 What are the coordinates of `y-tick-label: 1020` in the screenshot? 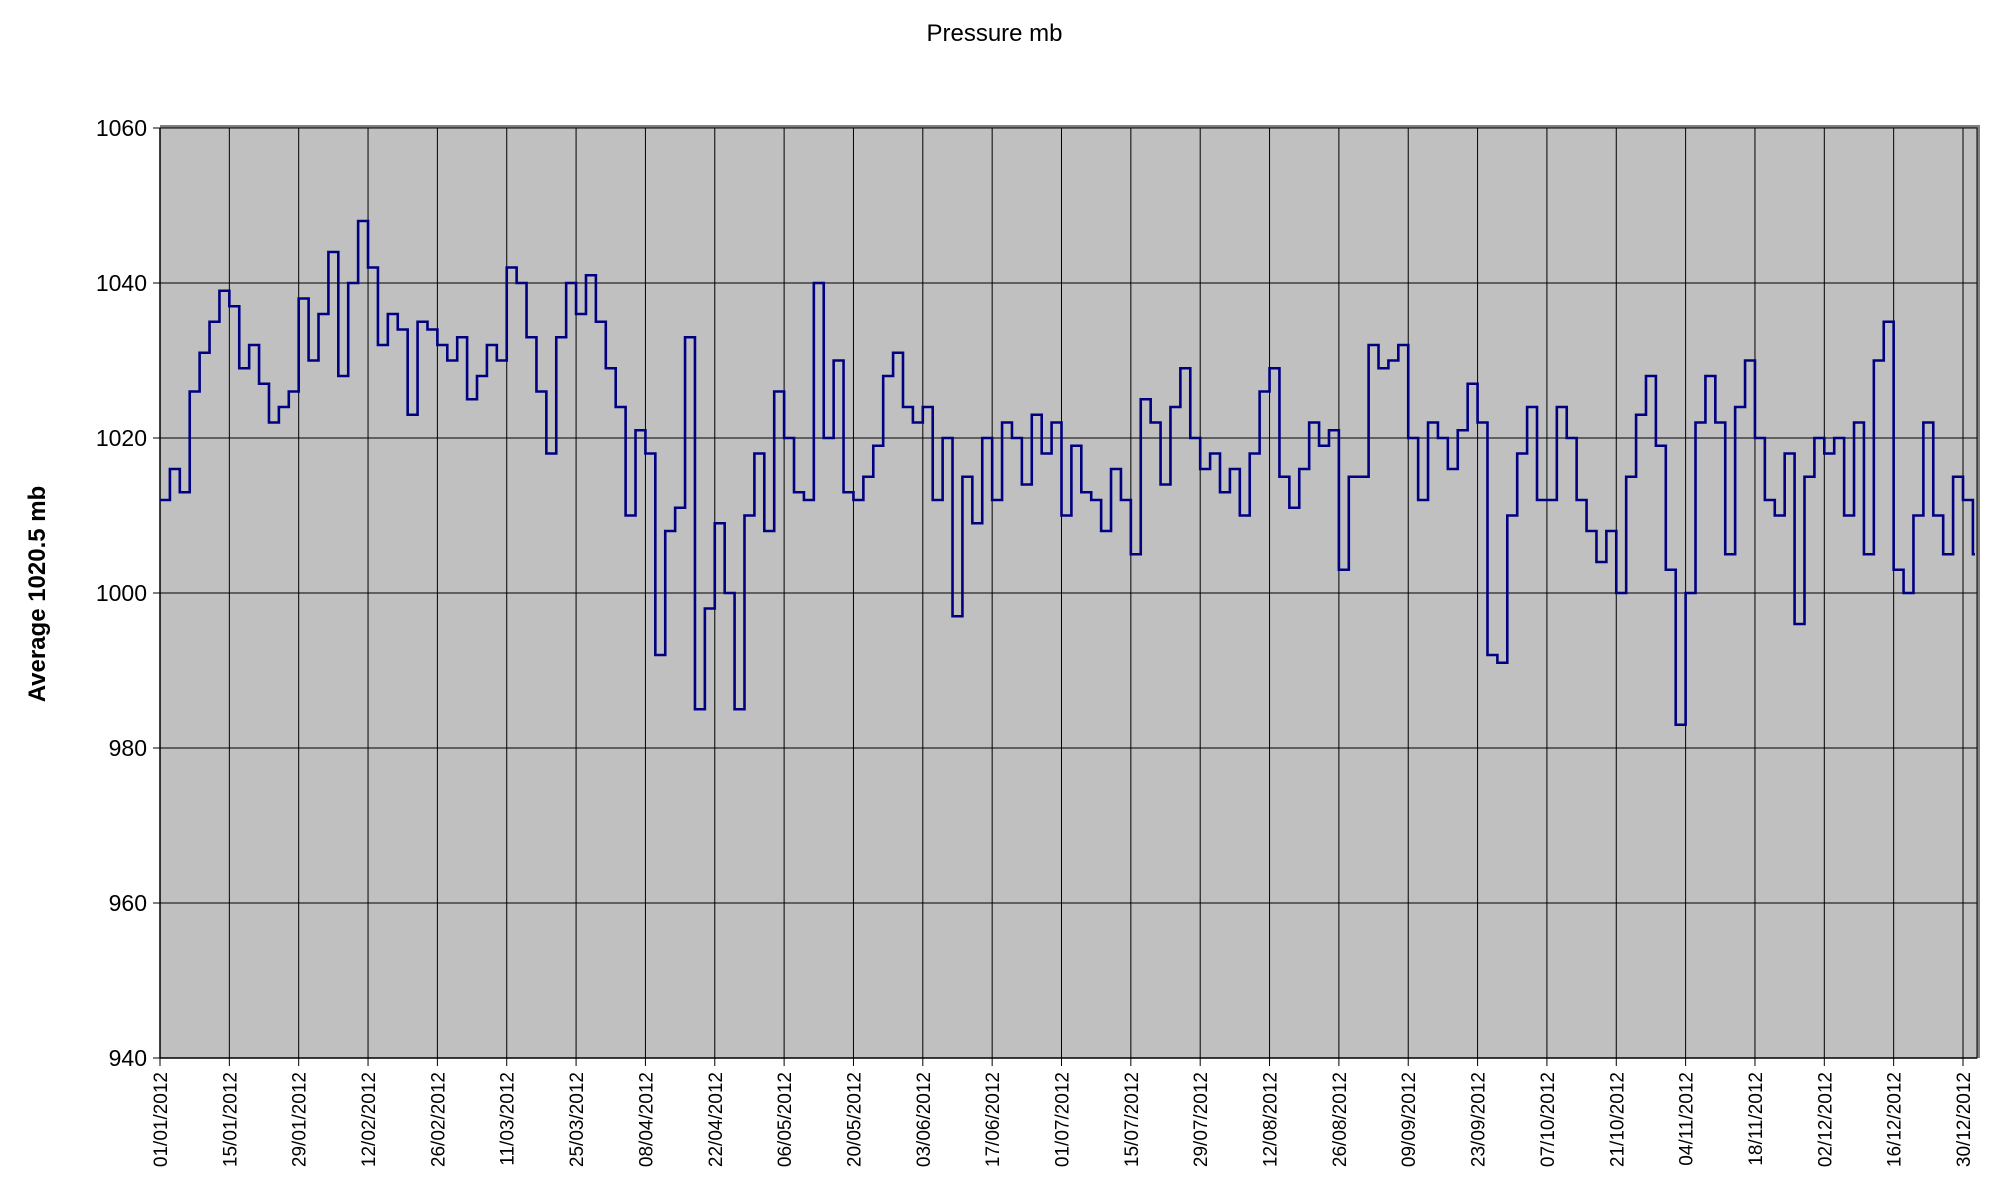 It's located at (121, 438).